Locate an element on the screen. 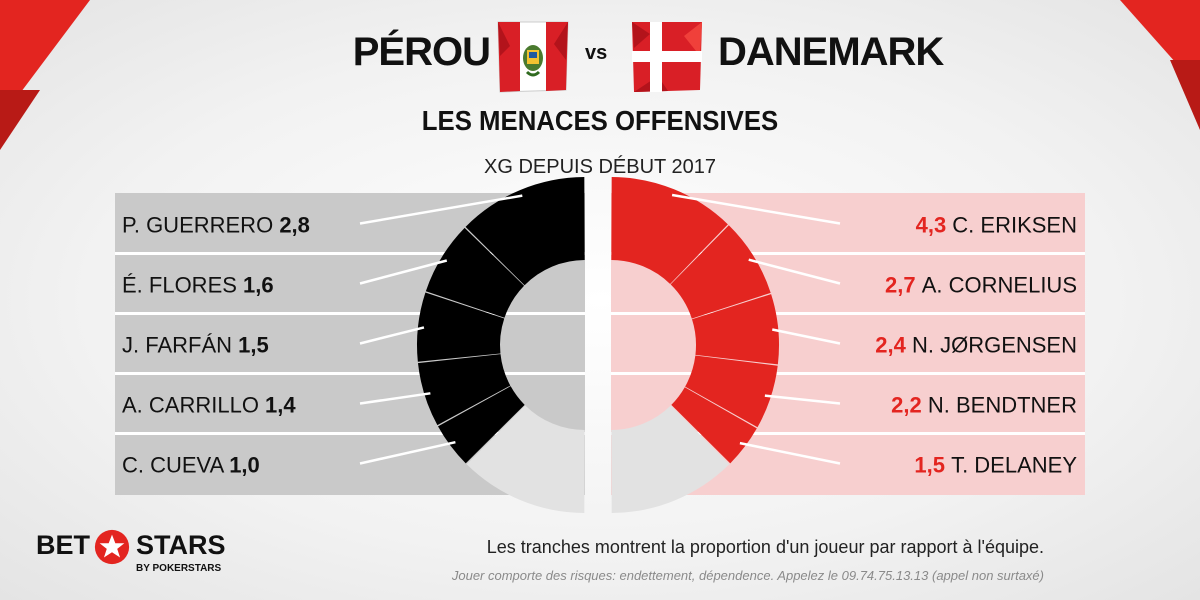 The height and width of the screenshot is (600, 1200). player-label: 2,2 N. BENDTNER is located at coordinates (984, 405).